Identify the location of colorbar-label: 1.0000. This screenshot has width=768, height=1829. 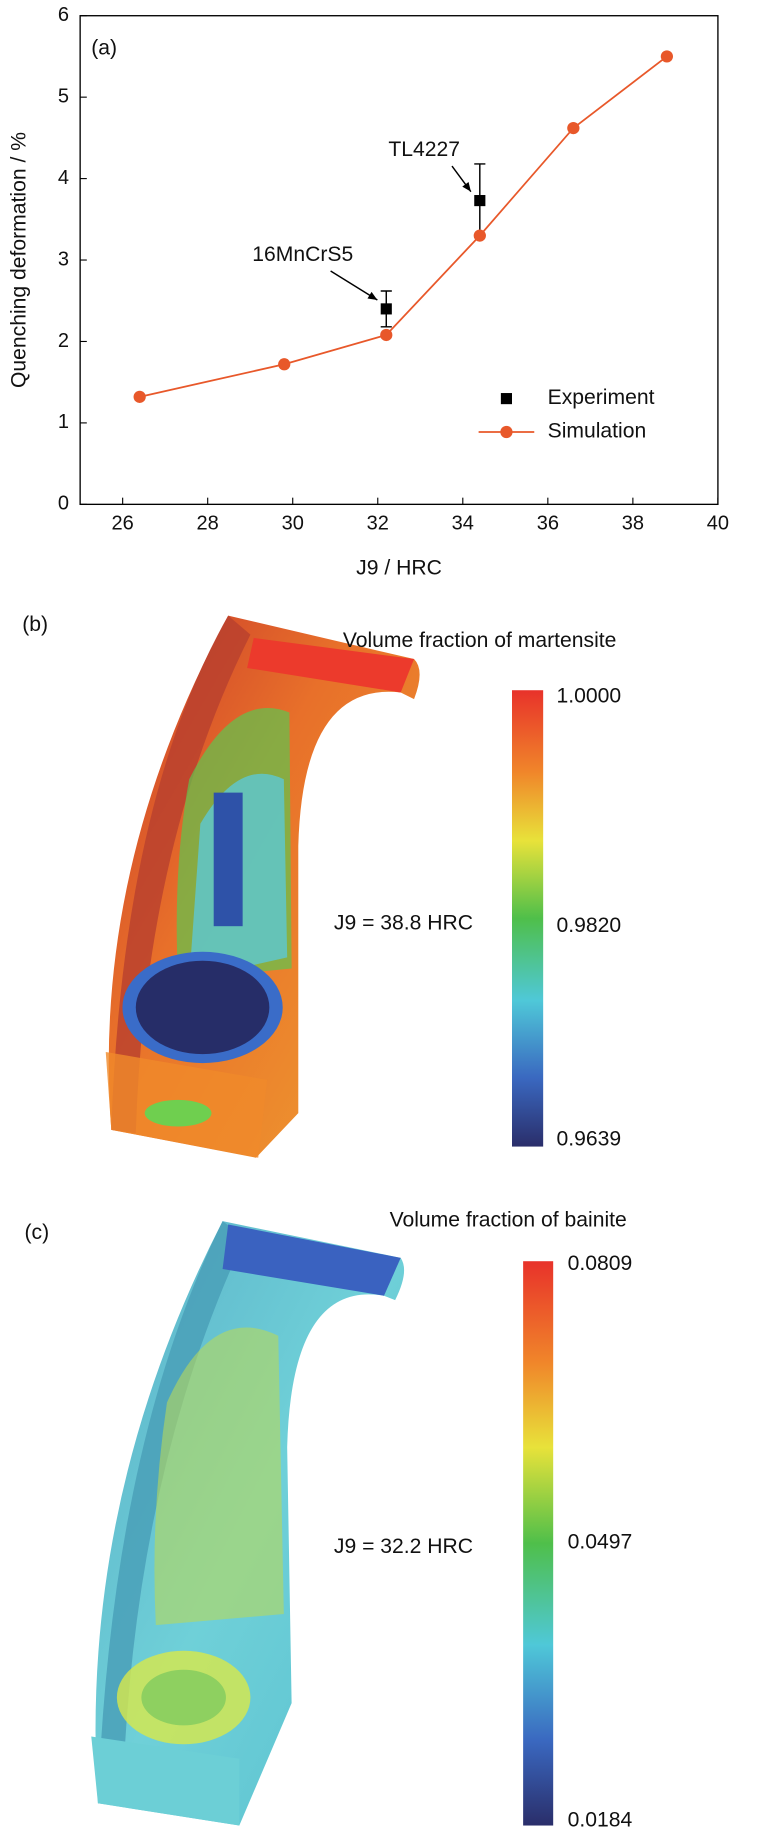
(589, 695).